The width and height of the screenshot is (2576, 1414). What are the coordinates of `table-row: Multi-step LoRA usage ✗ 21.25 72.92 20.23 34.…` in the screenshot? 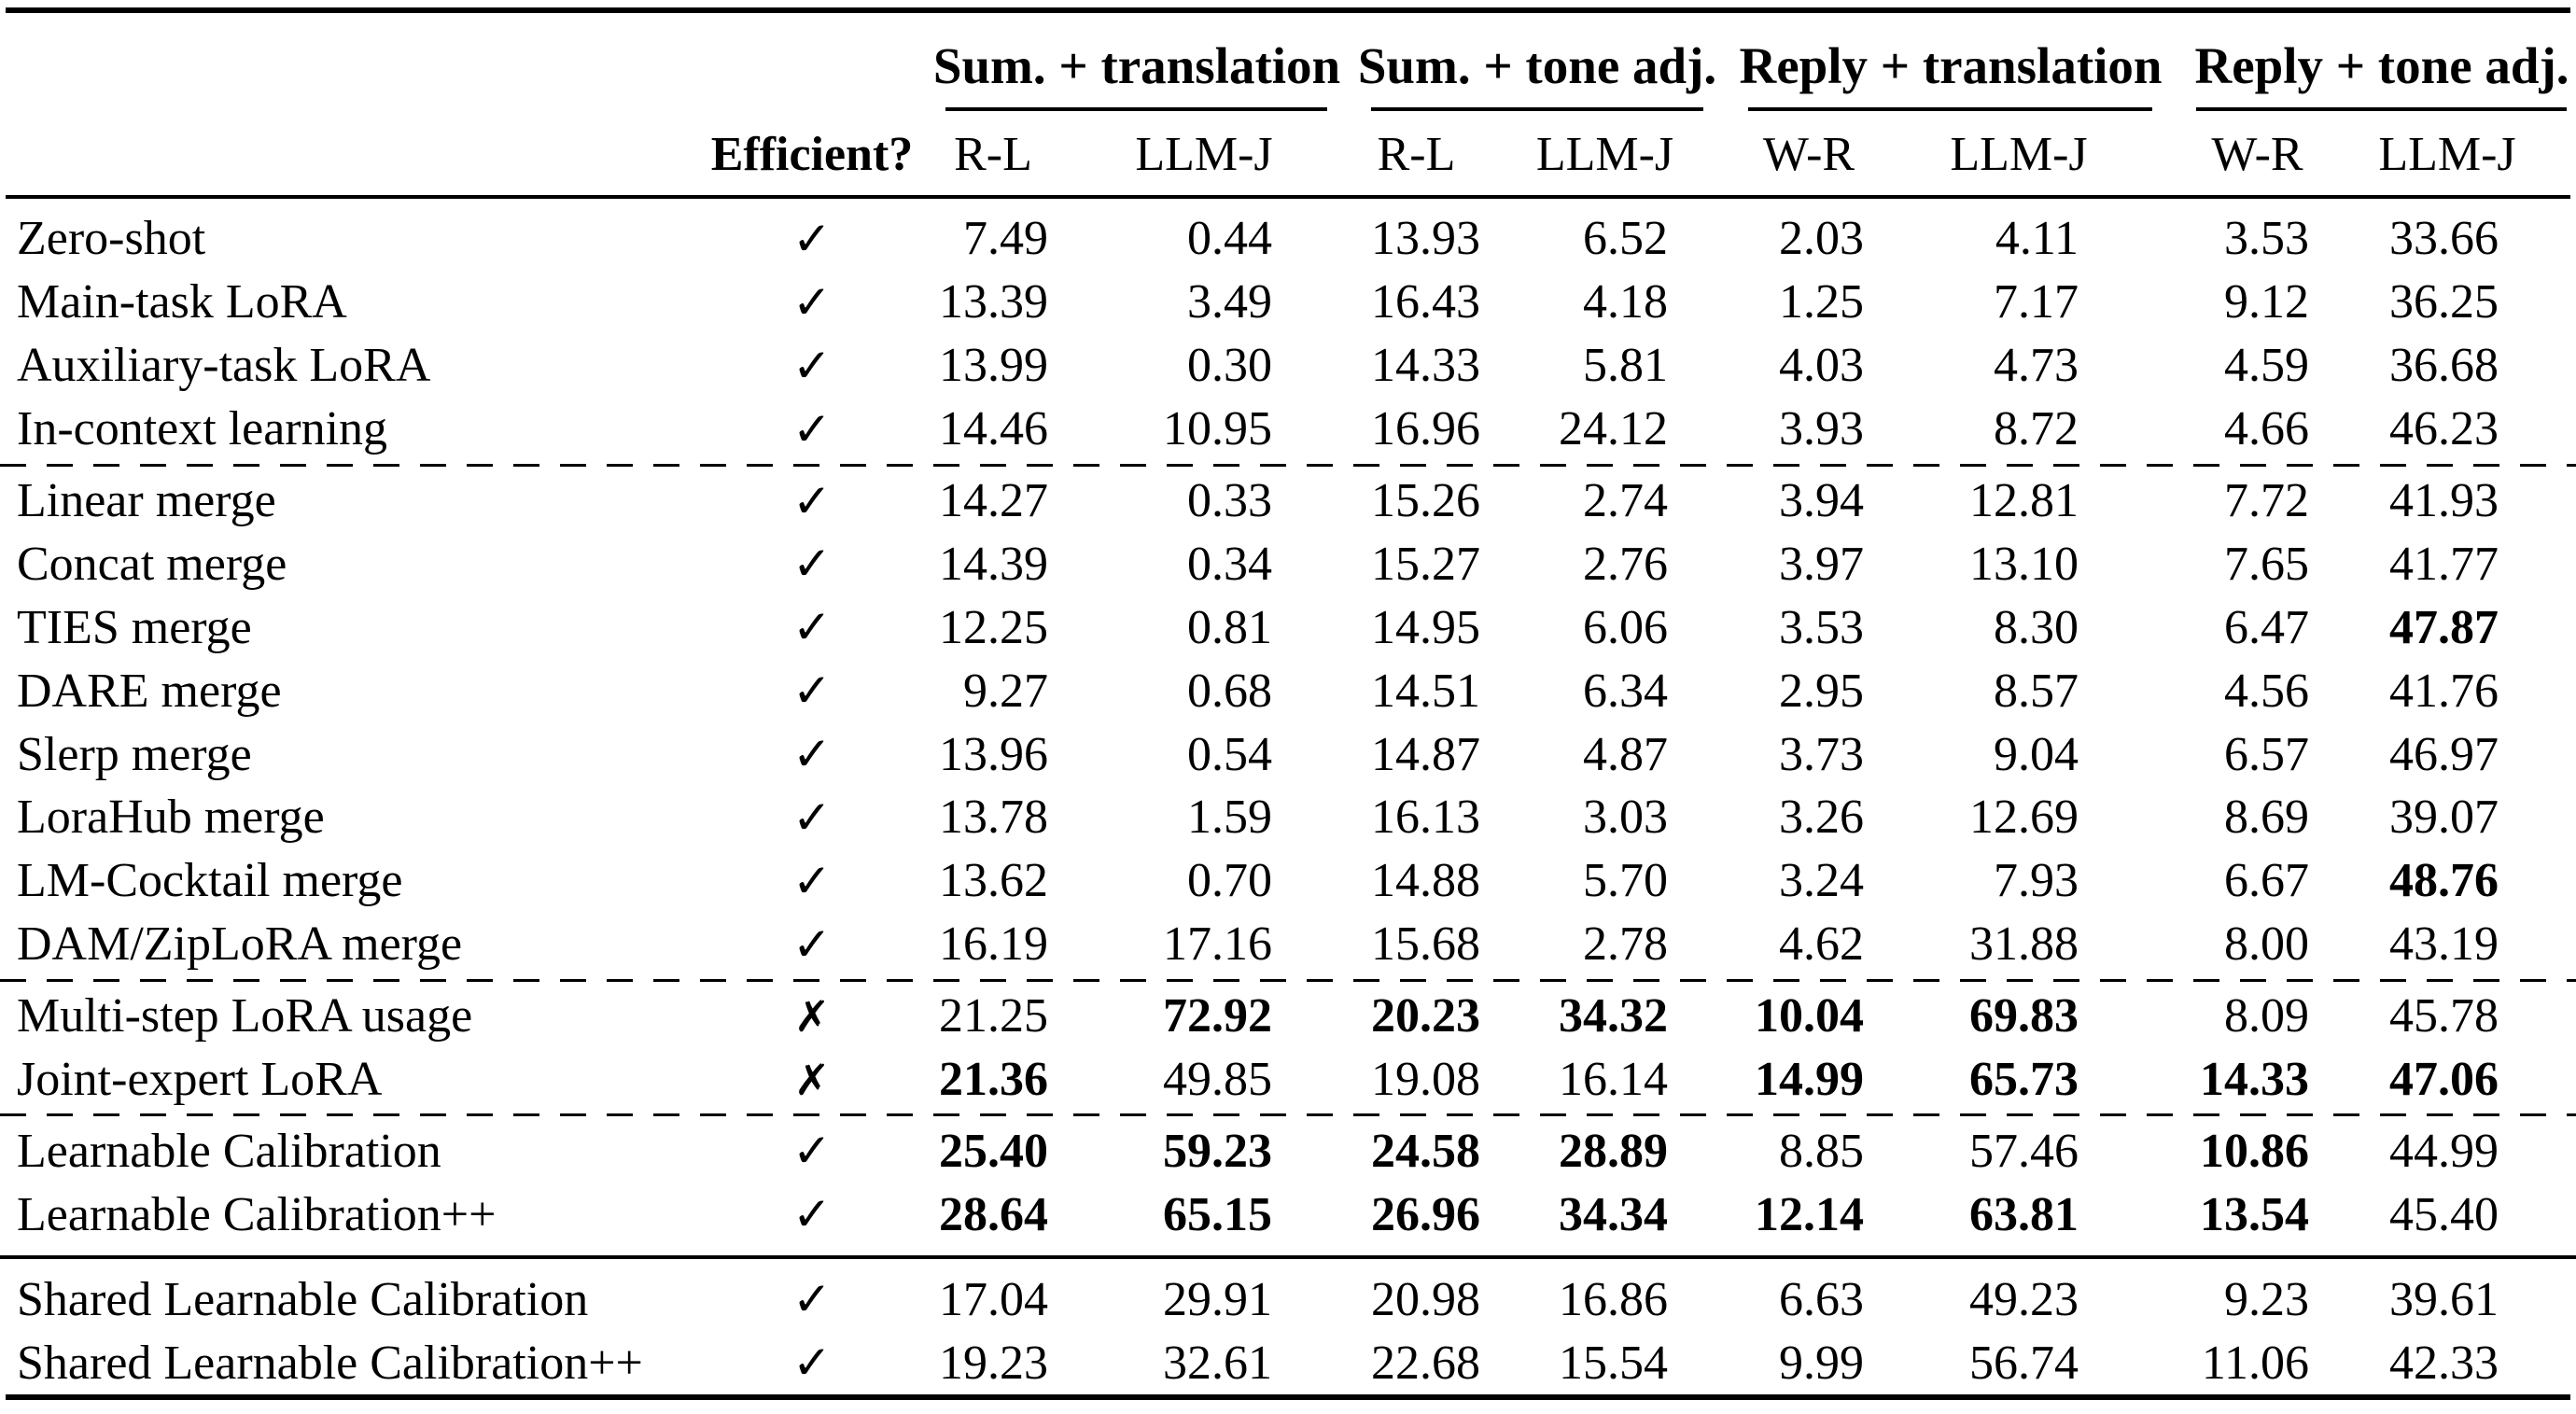 It's located at (1288, 1016).